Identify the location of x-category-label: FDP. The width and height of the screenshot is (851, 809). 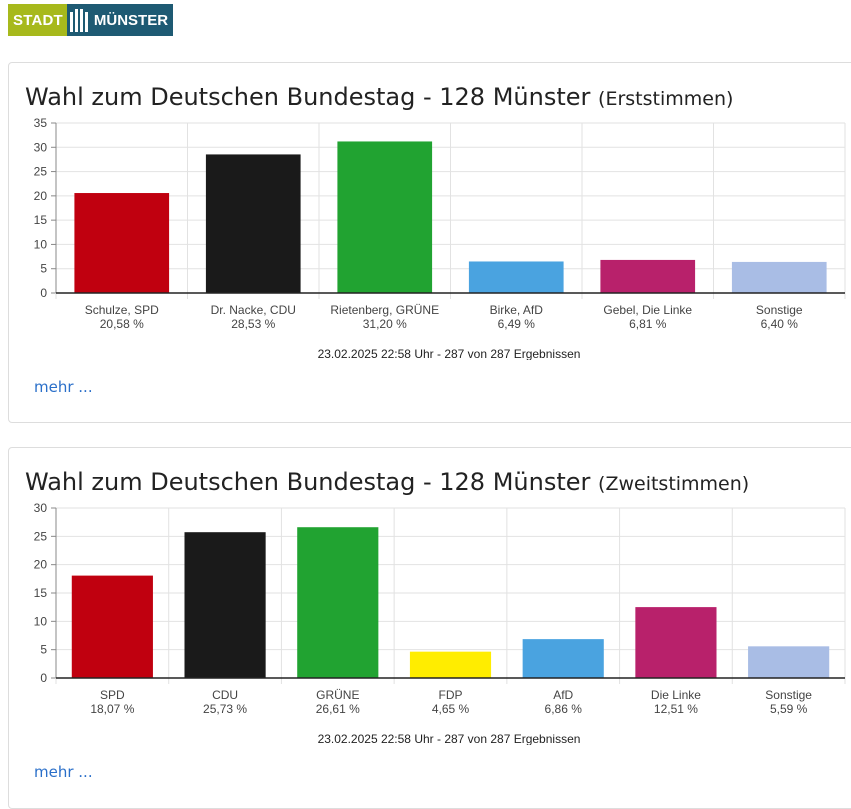
(451, 695).